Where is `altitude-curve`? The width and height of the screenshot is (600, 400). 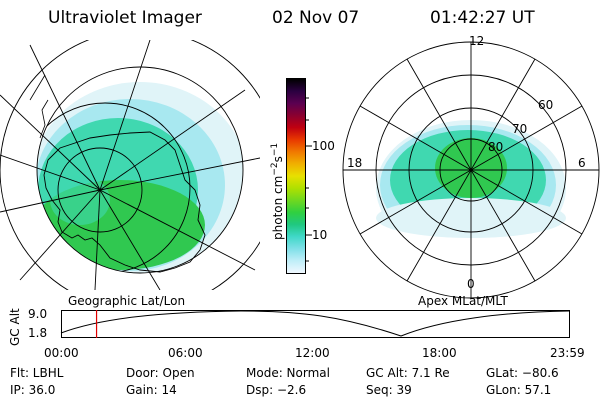 altitude-curve is located at coordinates (315, 323).